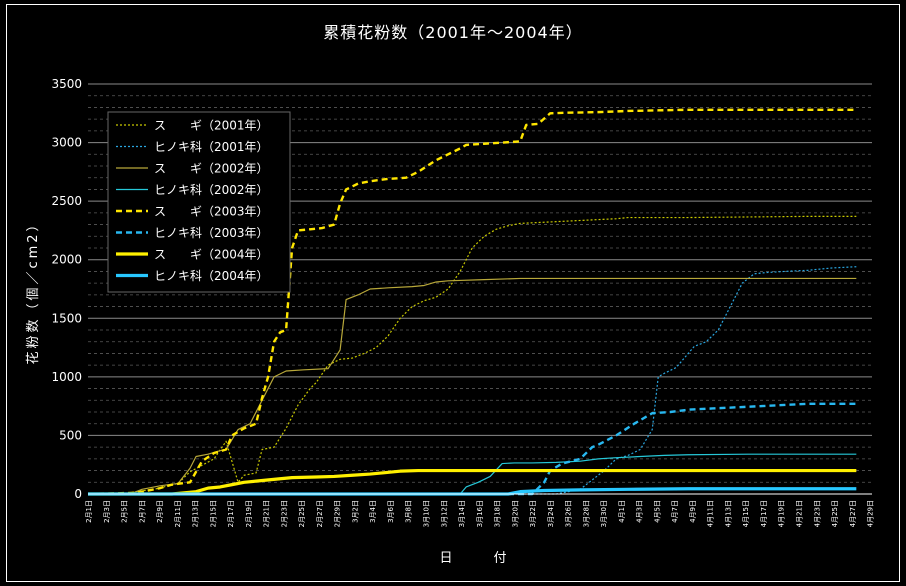 The width and height of the screenshot is (906, 586). Describe the element at coordinates (211, 255) in the screenshot. I see `legend-label: ス ギ（2004年）` at that location.